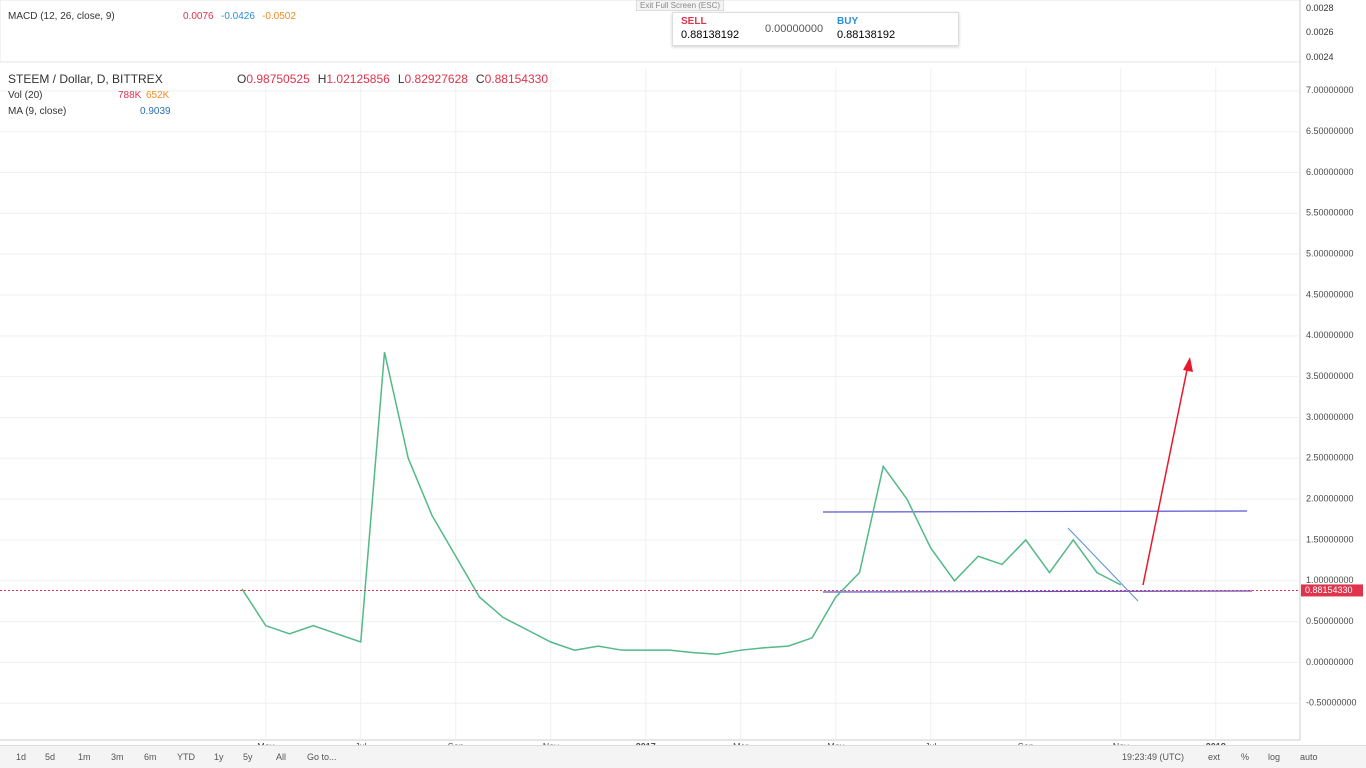 This screenshot has height=768, width=1366. Describe the element at coordinates (1320, 57) in the screenshot. I see `macd-tick: 0.0024` at that location.